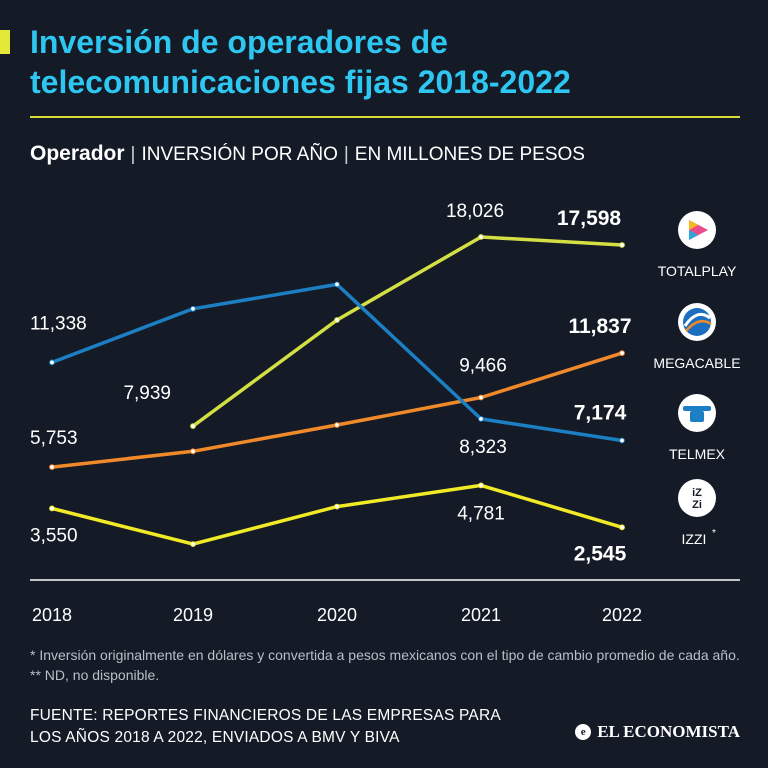  Describe the element at coordinates (668, 731) in the screenshot. I see `brand-name: EL ECONOMISTA` at that location.